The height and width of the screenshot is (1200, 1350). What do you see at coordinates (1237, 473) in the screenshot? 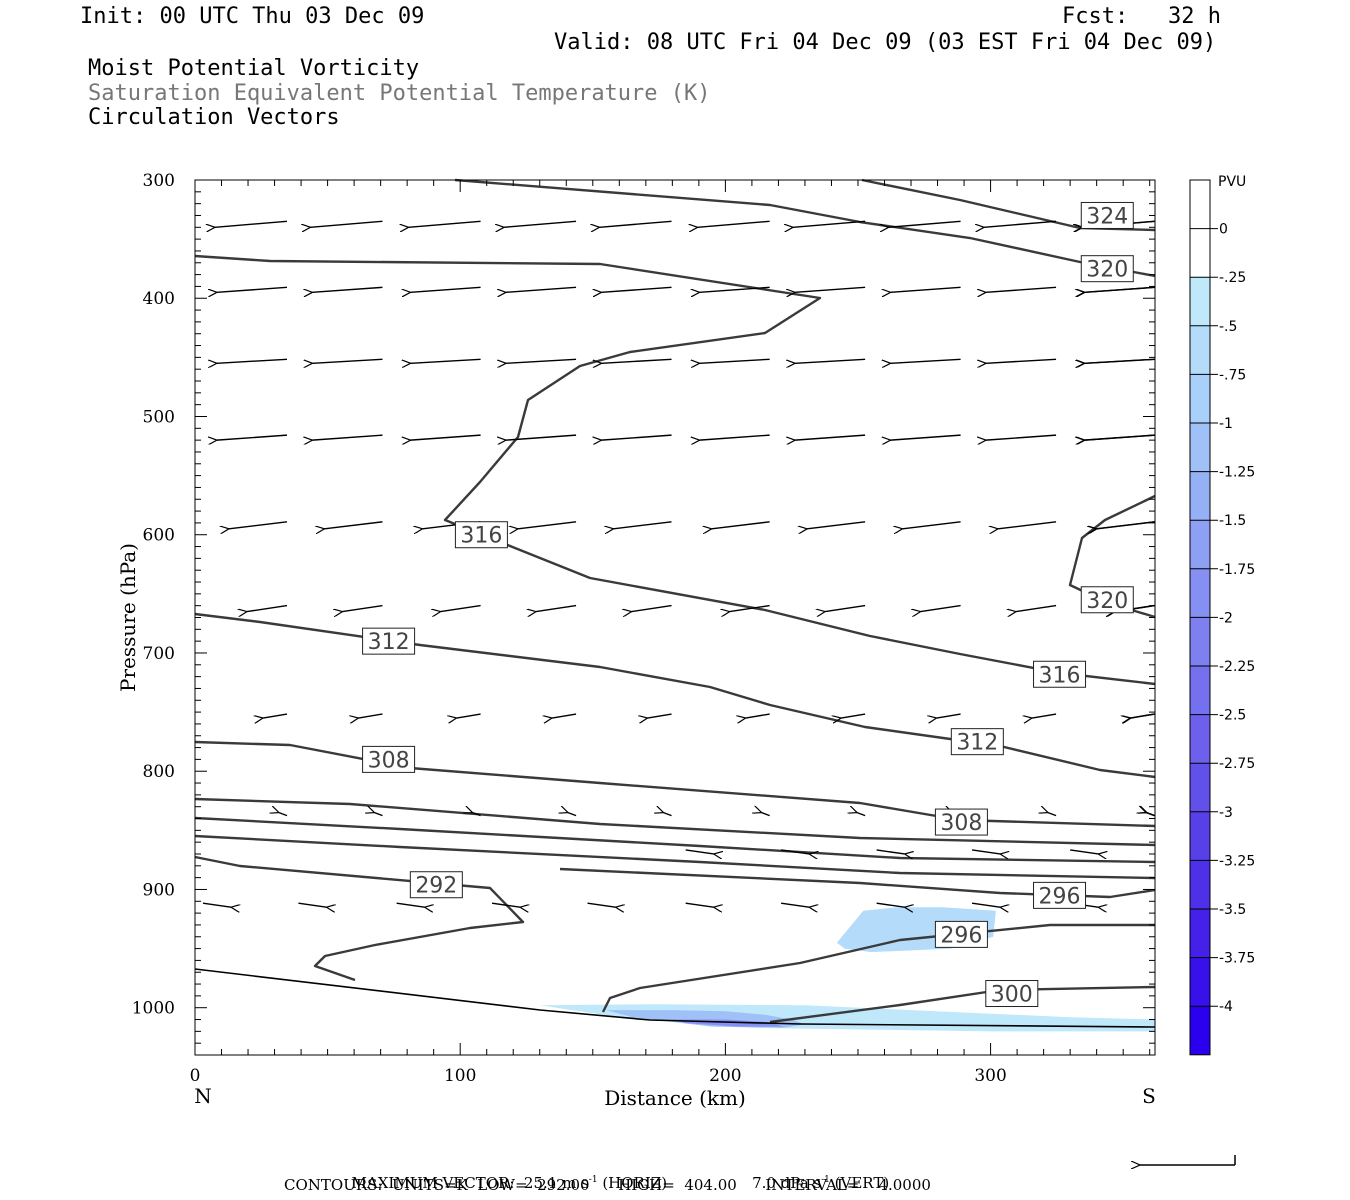
I see `colorbar-label: -1.25` at bounding box center [1237, 473].